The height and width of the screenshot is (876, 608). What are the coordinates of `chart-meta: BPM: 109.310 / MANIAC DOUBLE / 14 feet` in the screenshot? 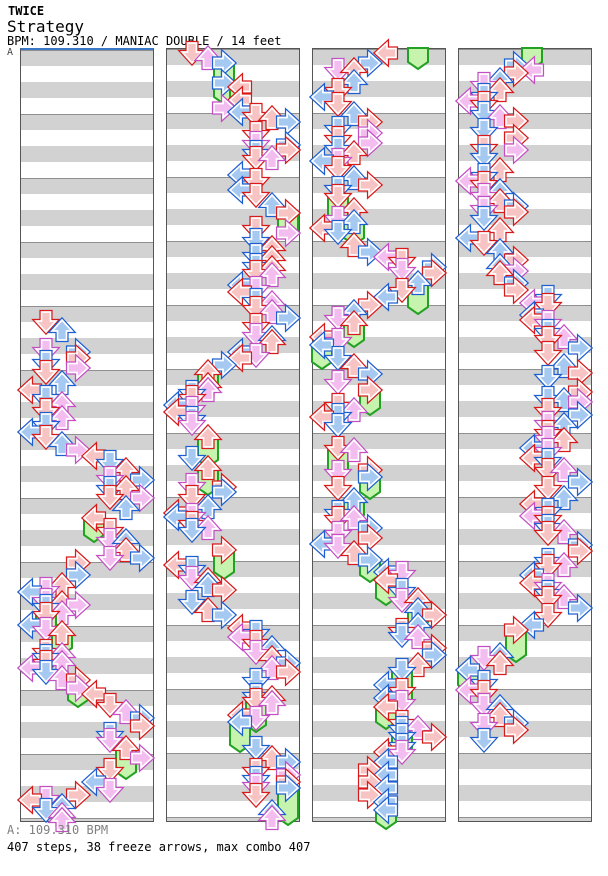 It's located at (144, 41).